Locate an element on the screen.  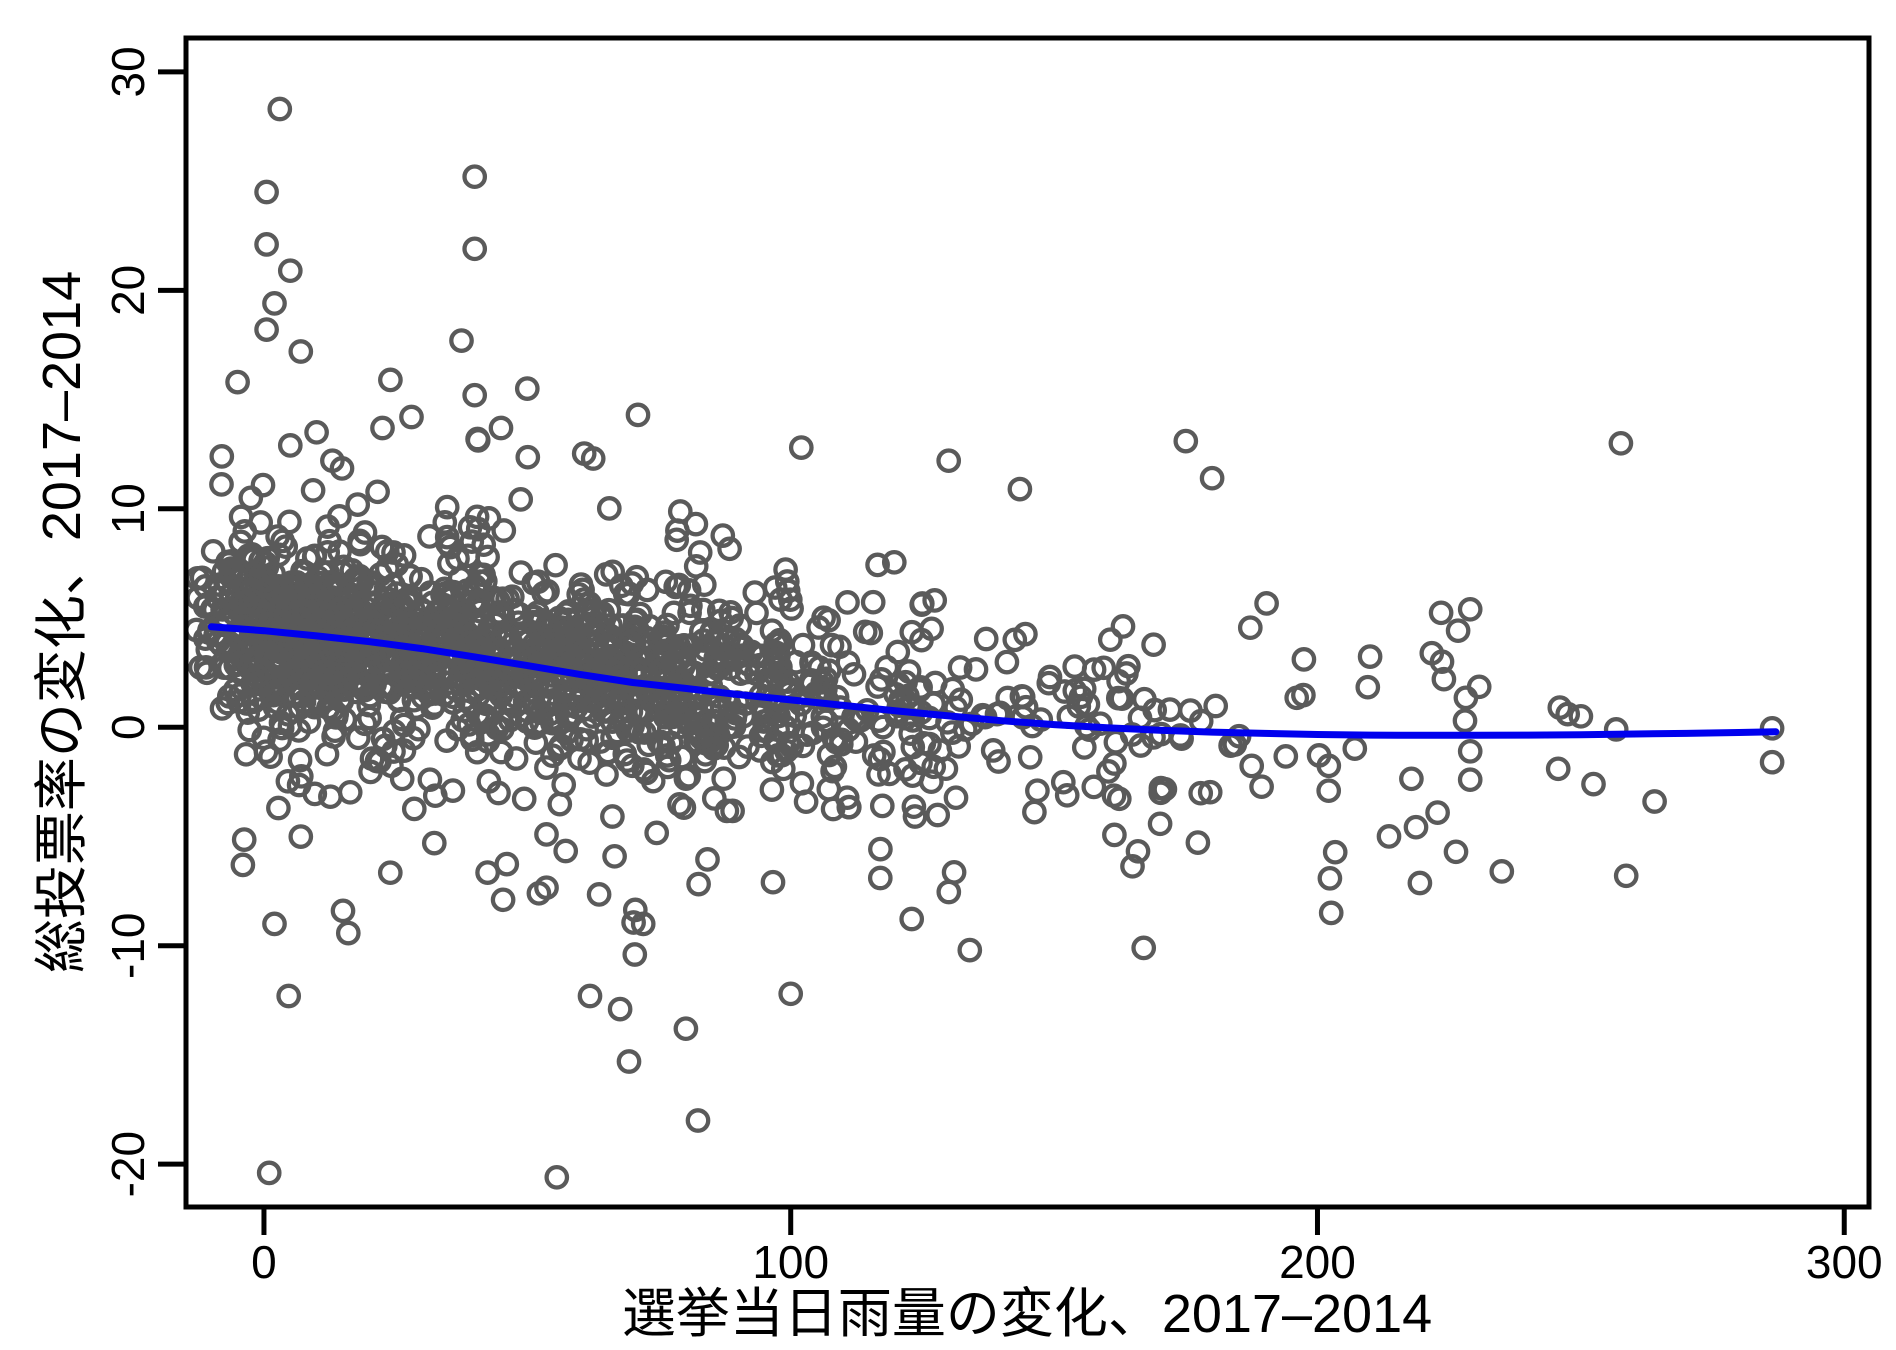
y-tick-label: -20 is located at coordinates (128, 1164).